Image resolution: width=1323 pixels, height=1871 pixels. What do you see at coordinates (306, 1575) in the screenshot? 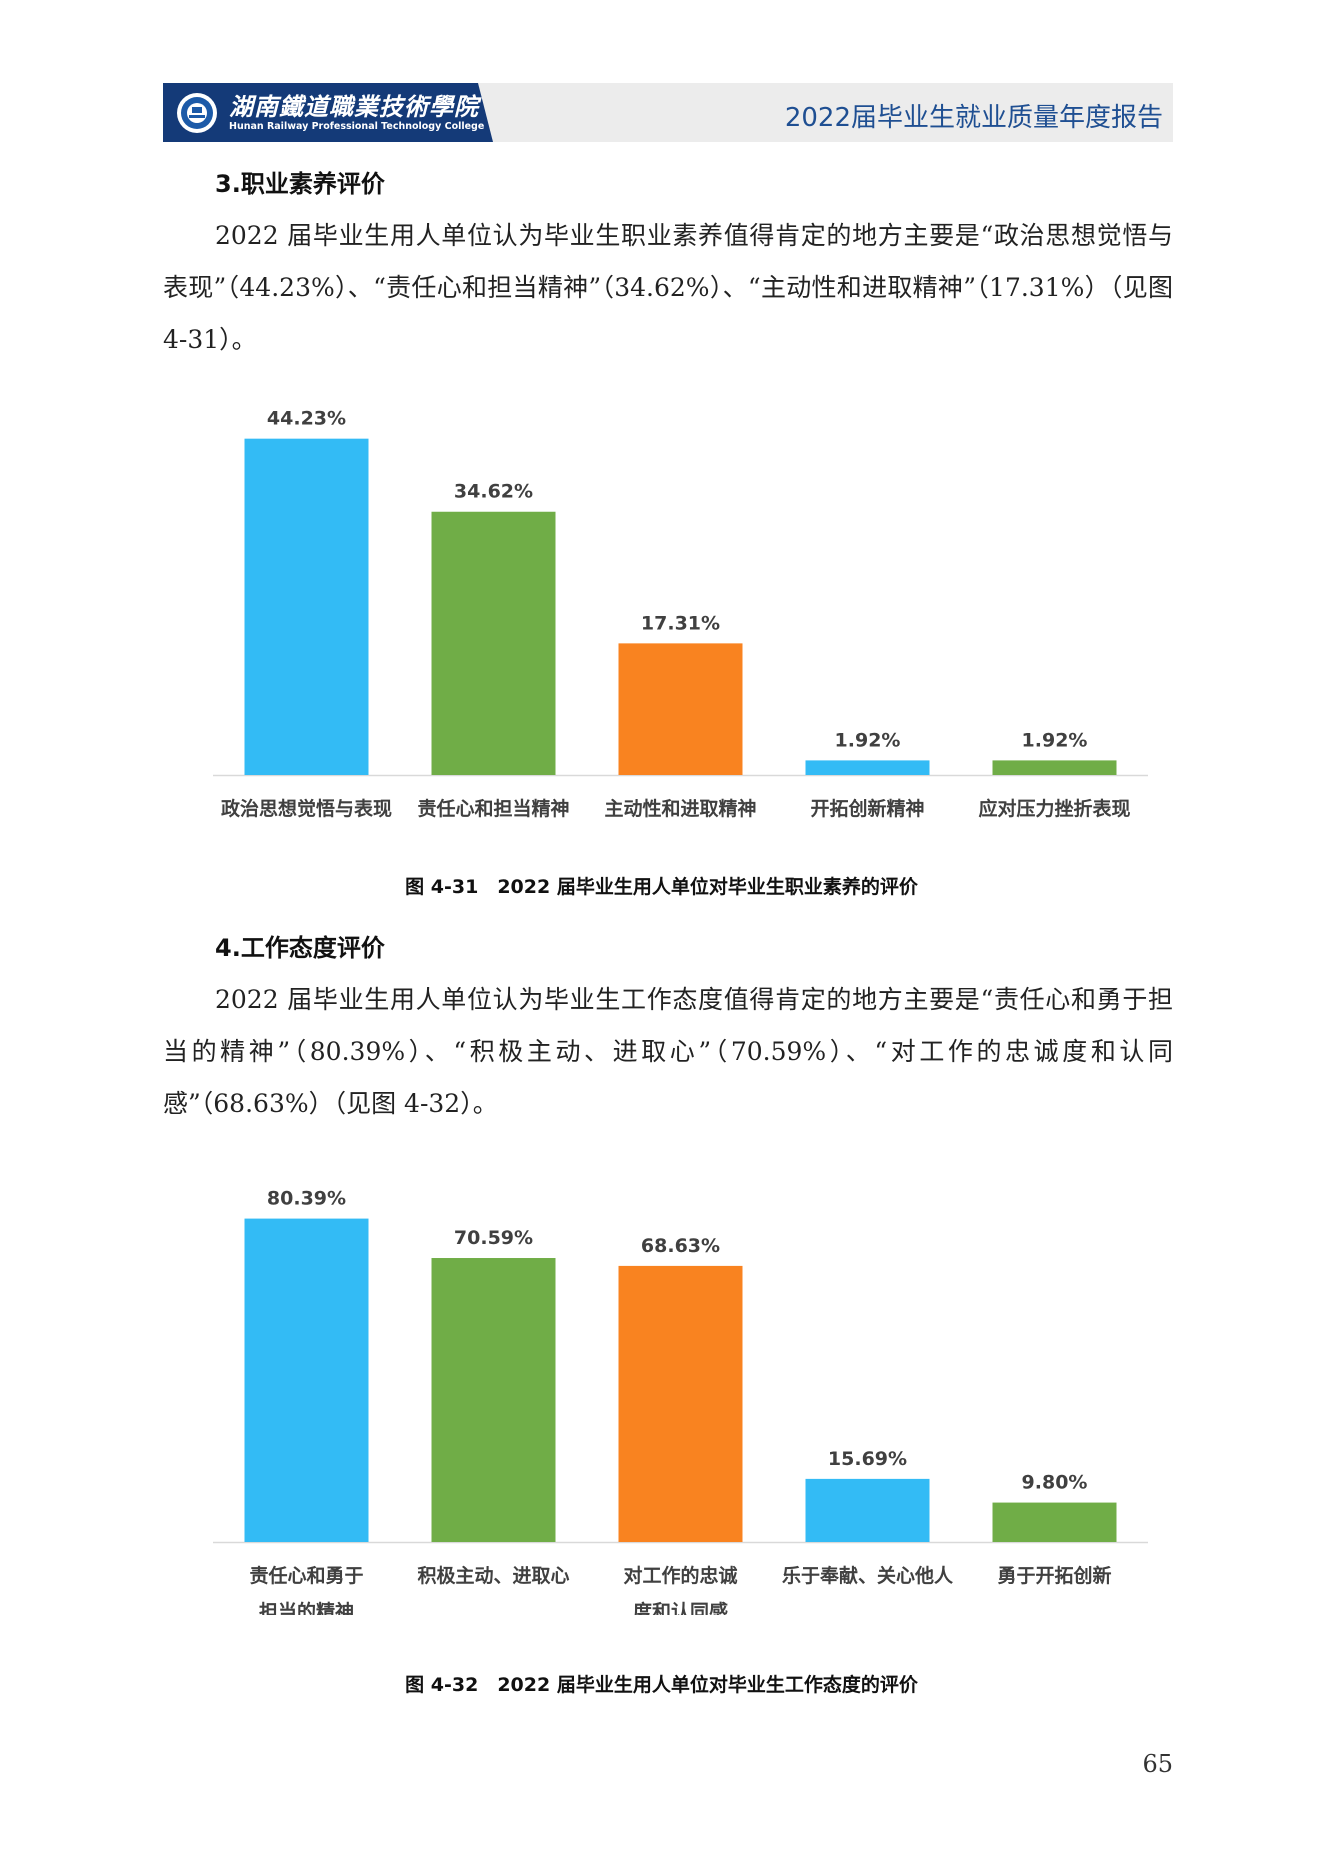
I see `category-label-2-0-line0: 责任心和勇于` at bounding box center [306, 1575].